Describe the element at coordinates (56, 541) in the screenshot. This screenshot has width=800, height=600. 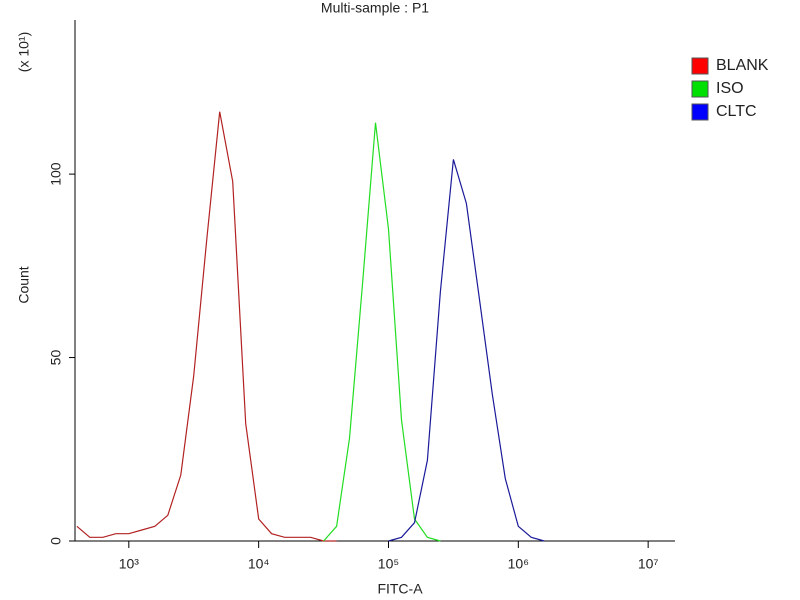
I see `y-tick-label: 0` at that location.